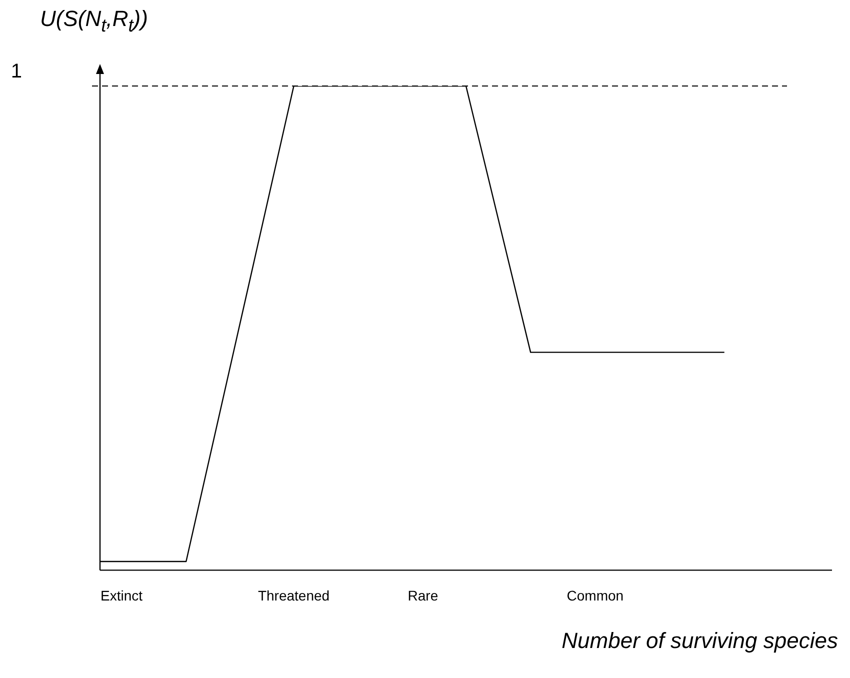 This screenshot has width=850, height=678. I want to click on x-tick-label: Rare, so click(423, 595).